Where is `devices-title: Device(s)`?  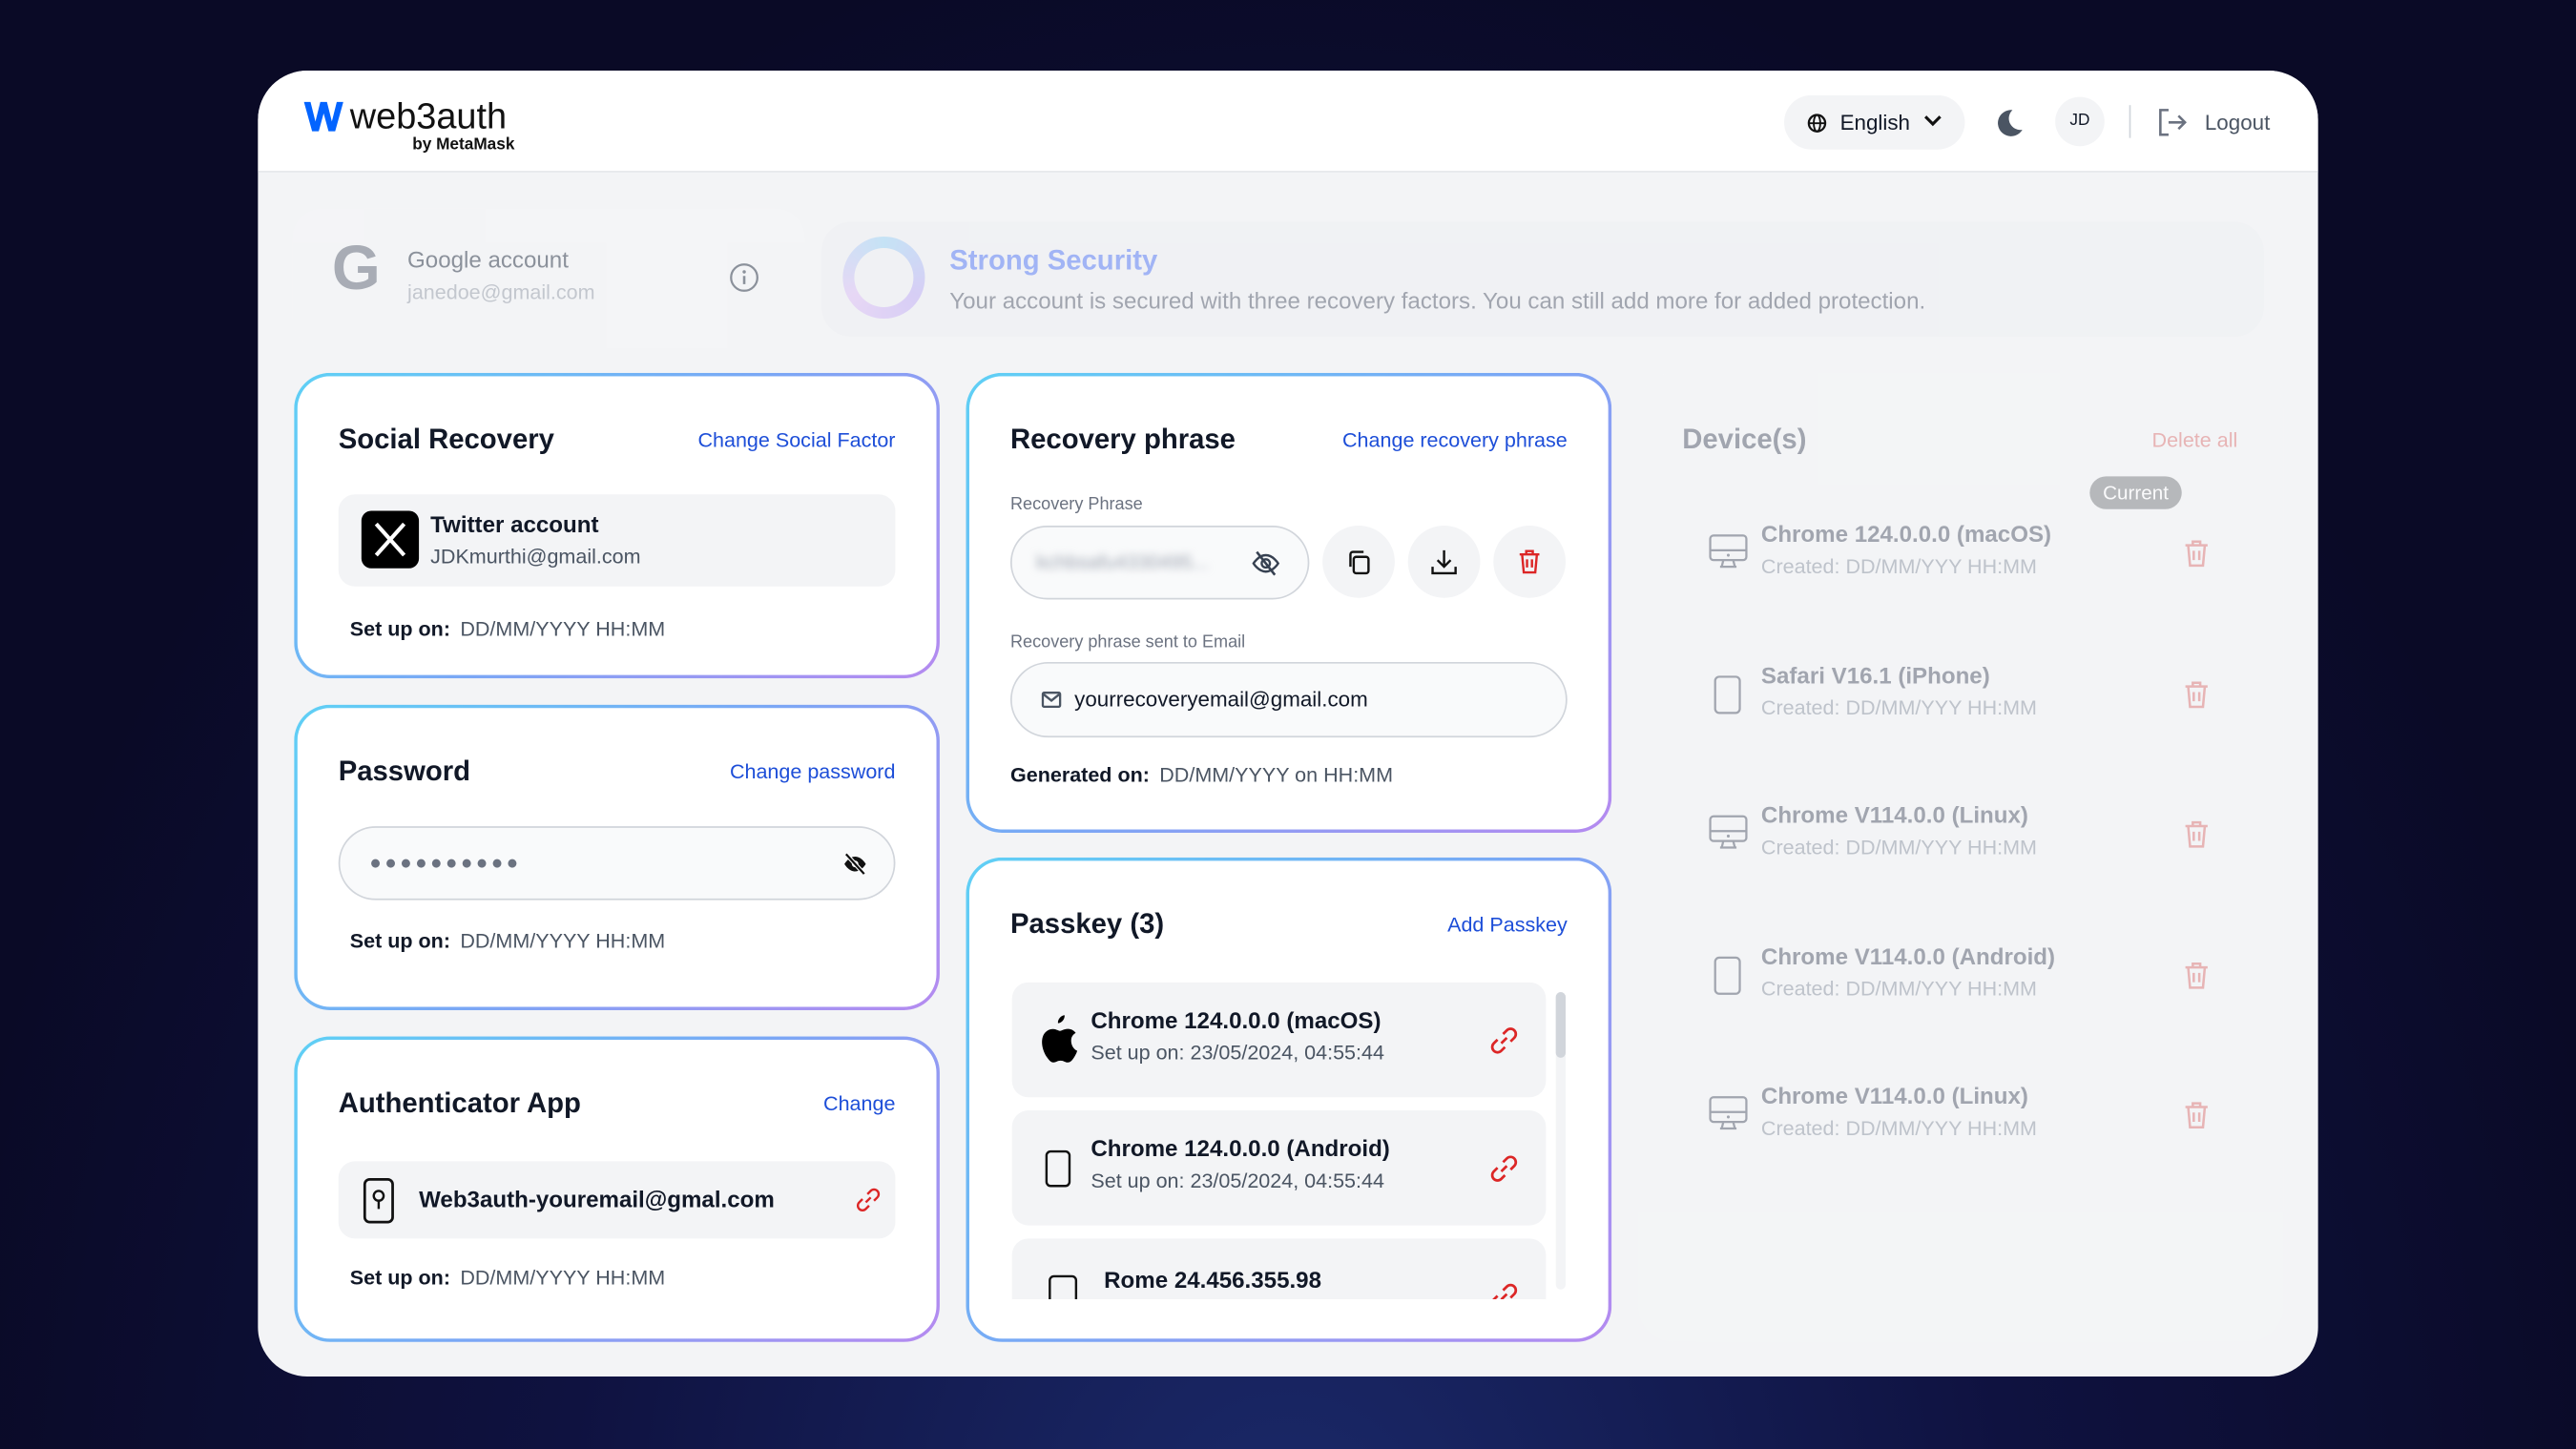
devices-title: Device(s) is located at coordinates (1744, 439).